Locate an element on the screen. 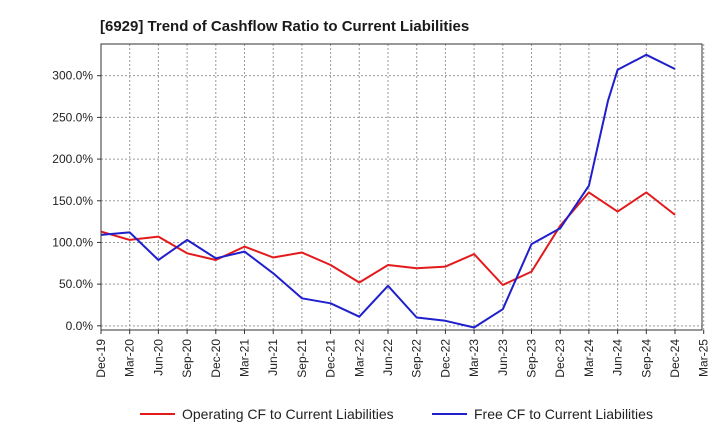 The image size is (720, 440). x-tick-label: Sep-20 is located at coordinates (187, 358).